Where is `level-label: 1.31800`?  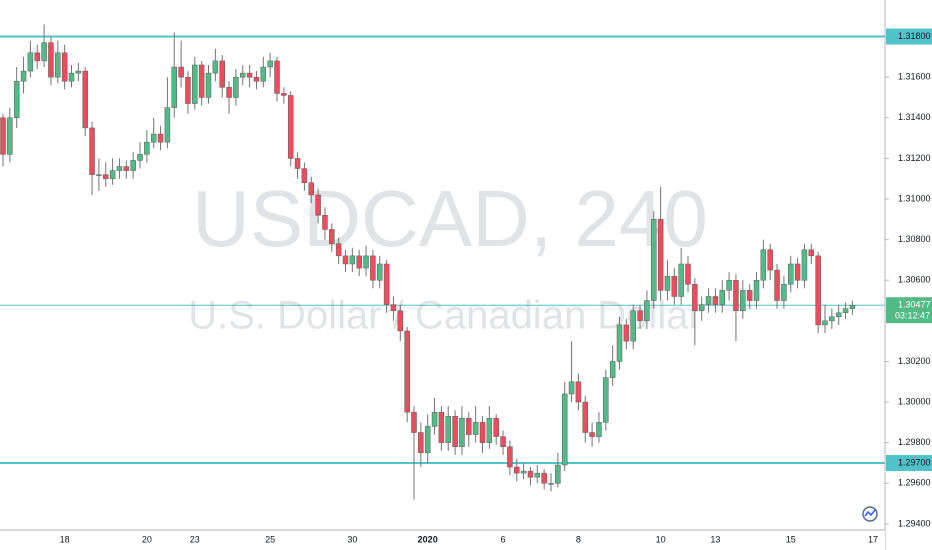
level-label: 1.31800 is located at coordinates (914, 36).